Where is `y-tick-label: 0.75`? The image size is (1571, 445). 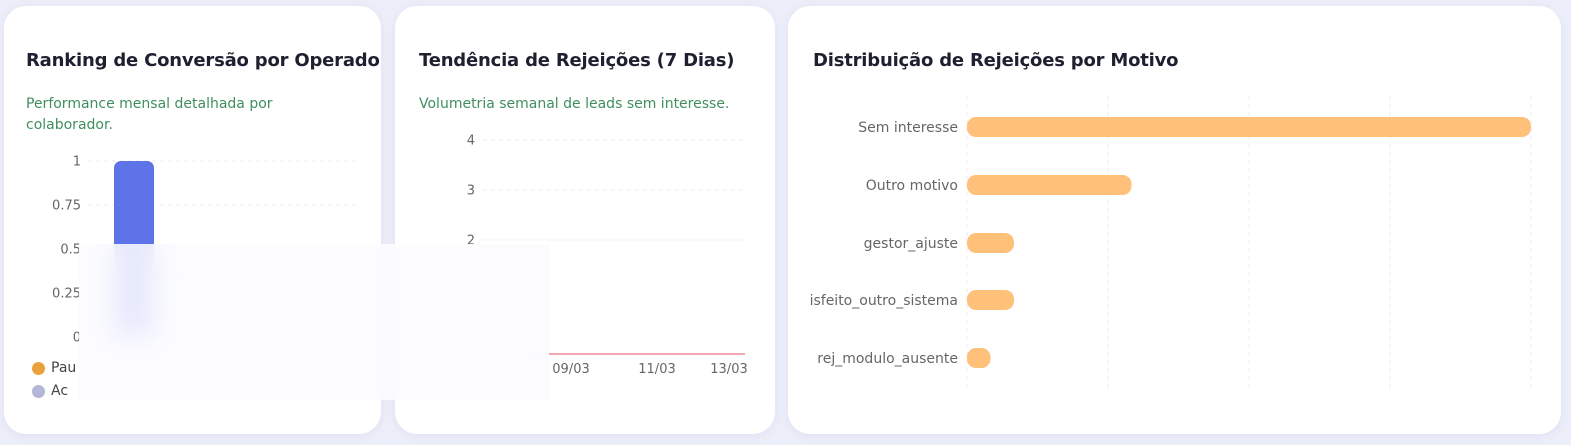 y-tick-label: 0.75 is located at coordinates (66, 206).